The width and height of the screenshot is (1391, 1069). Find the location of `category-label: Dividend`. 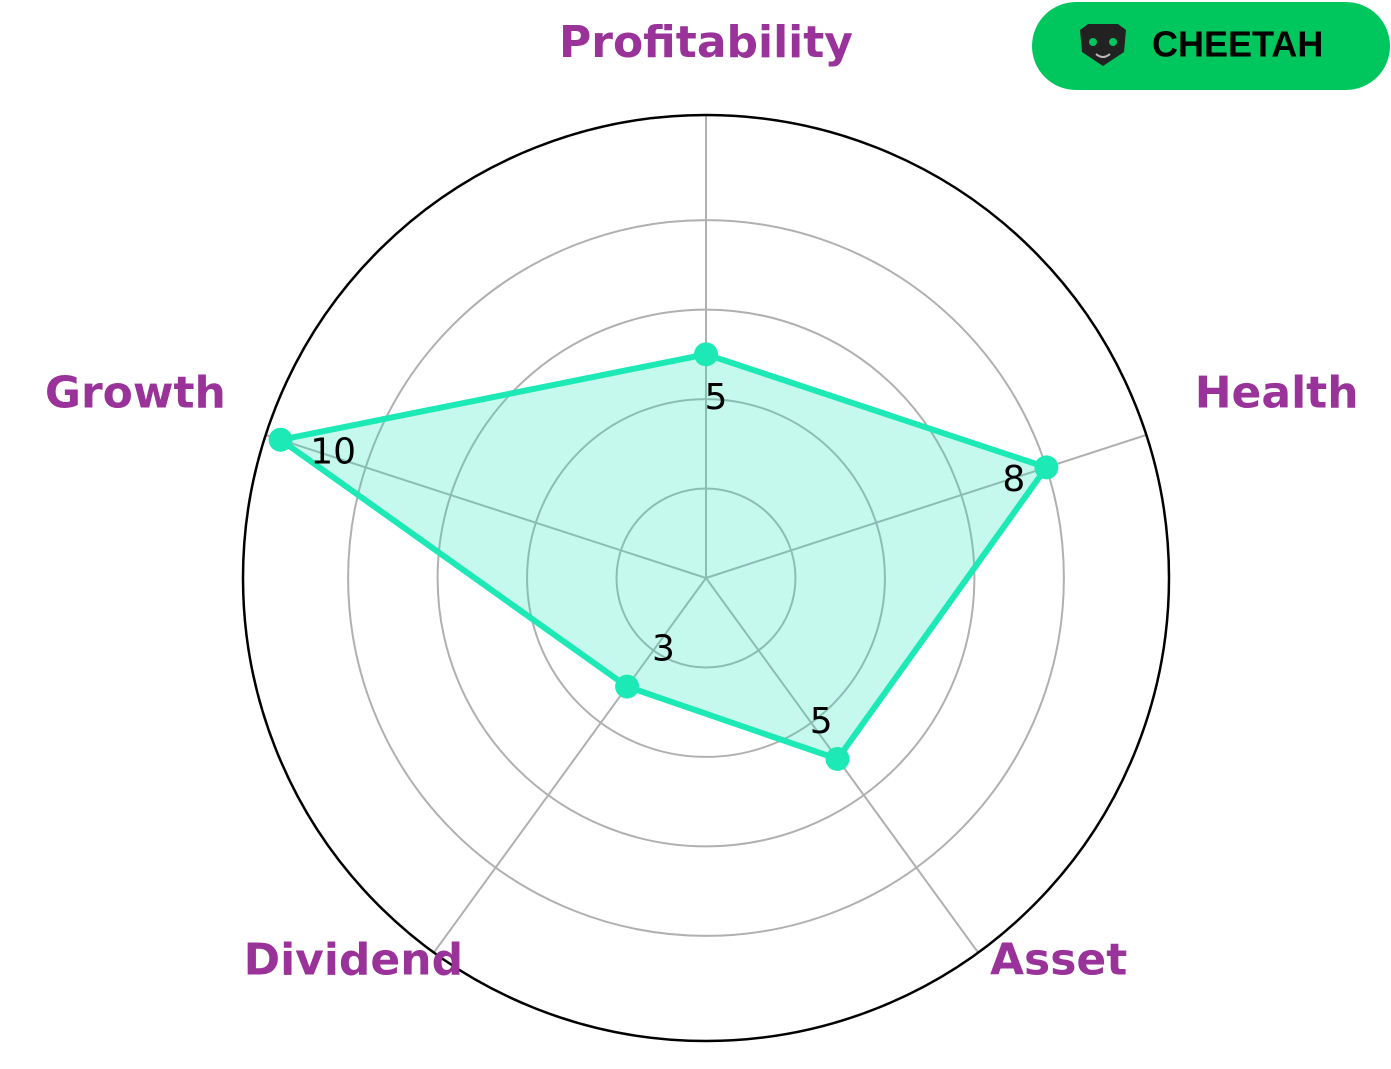

category-label: Dividend is located at coordinates (354, 959).